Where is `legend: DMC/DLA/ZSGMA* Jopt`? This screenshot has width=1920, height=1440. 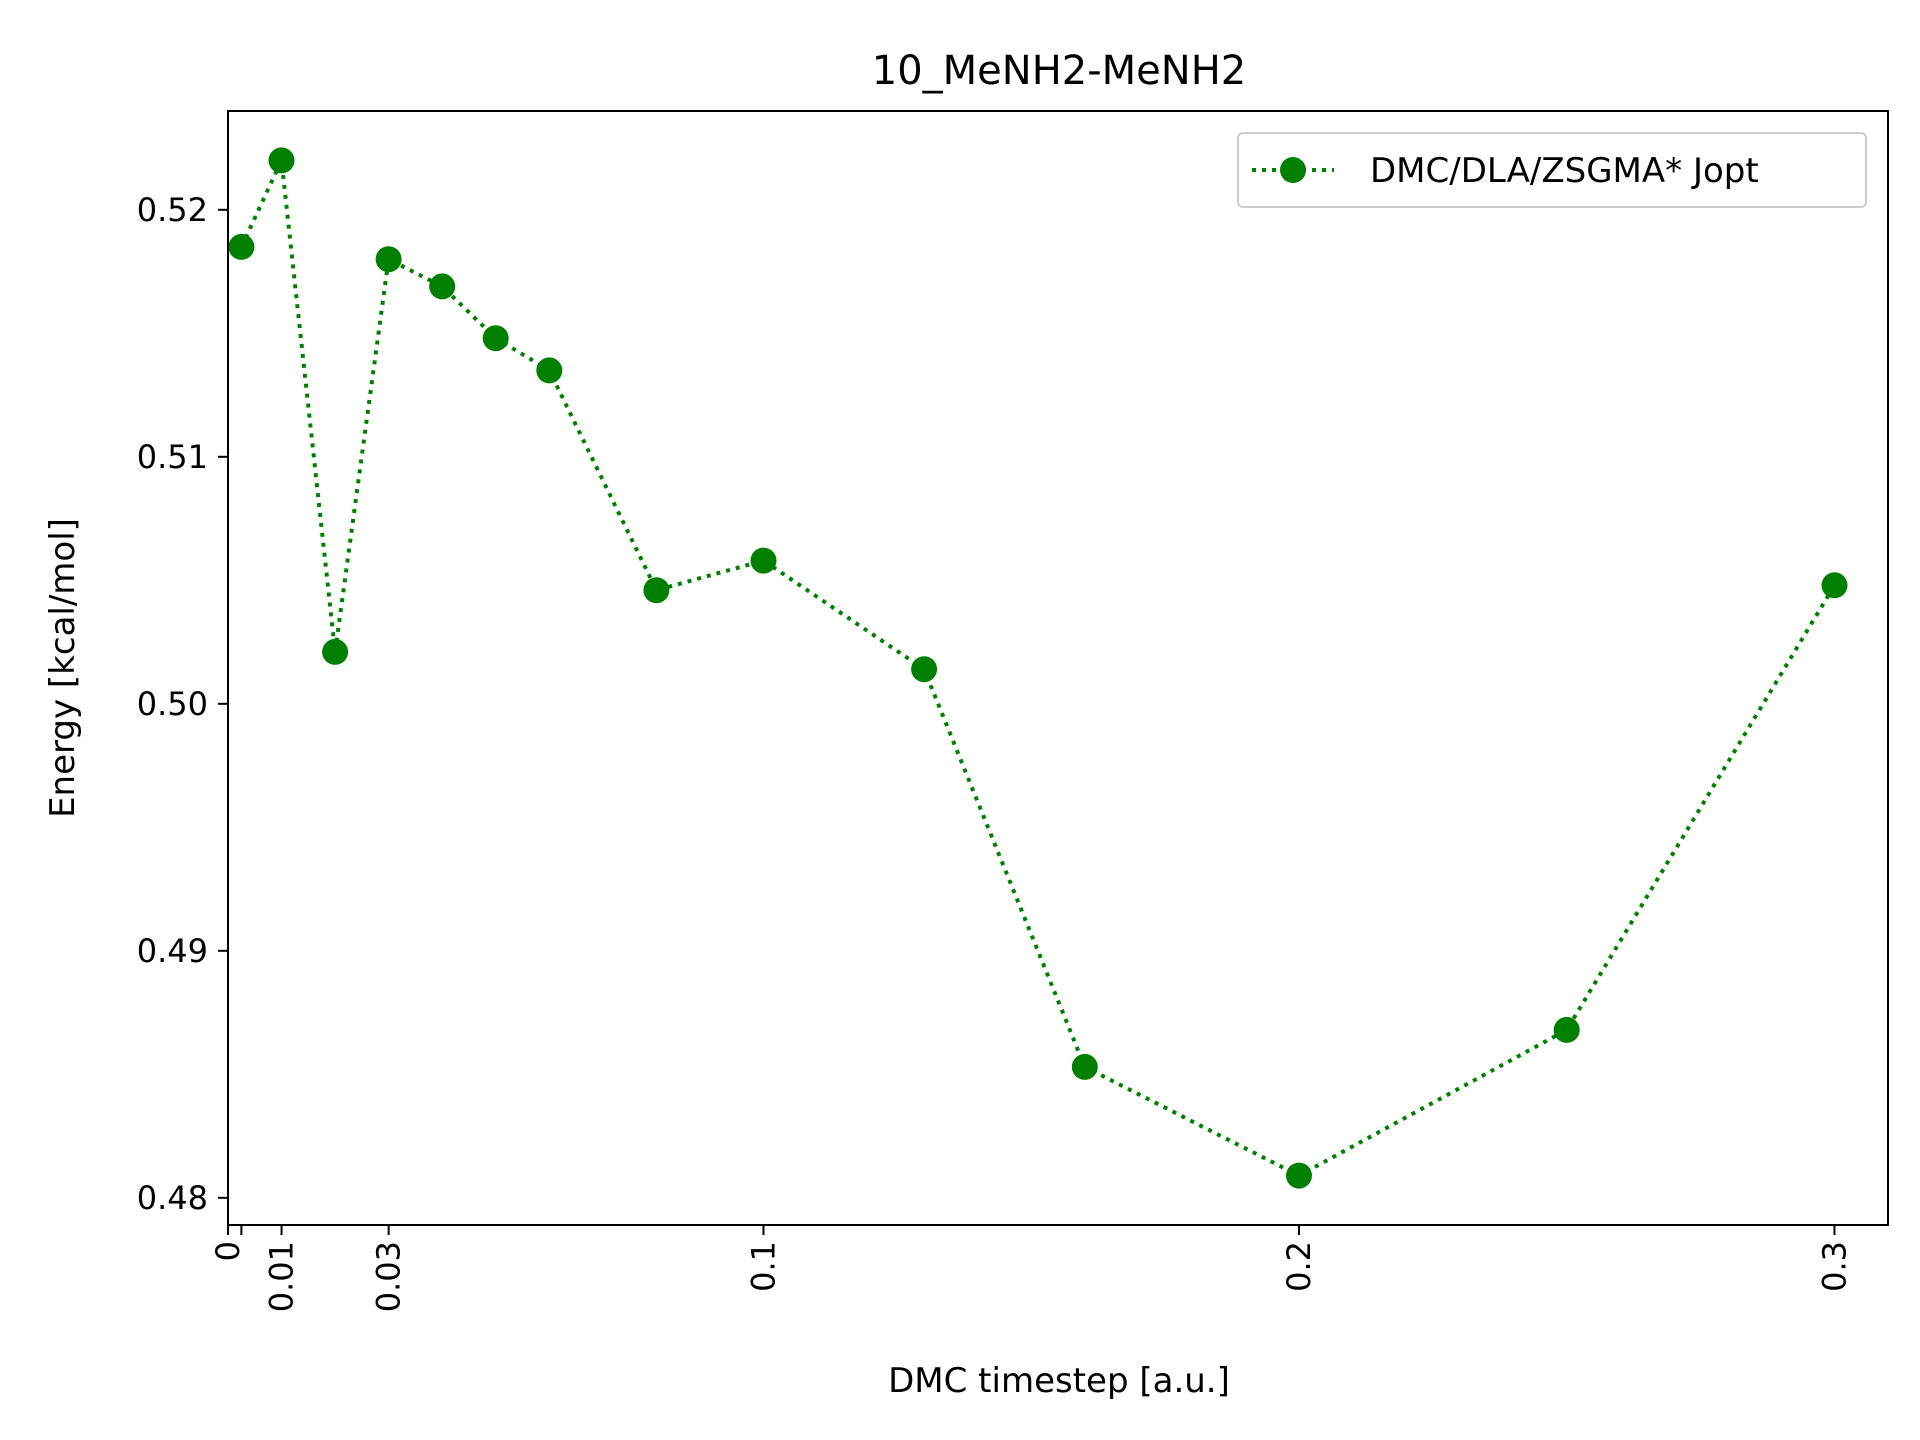 legend: DMC/DLA/ZSGMA* Jopt is located at coordinates (1552, 170).